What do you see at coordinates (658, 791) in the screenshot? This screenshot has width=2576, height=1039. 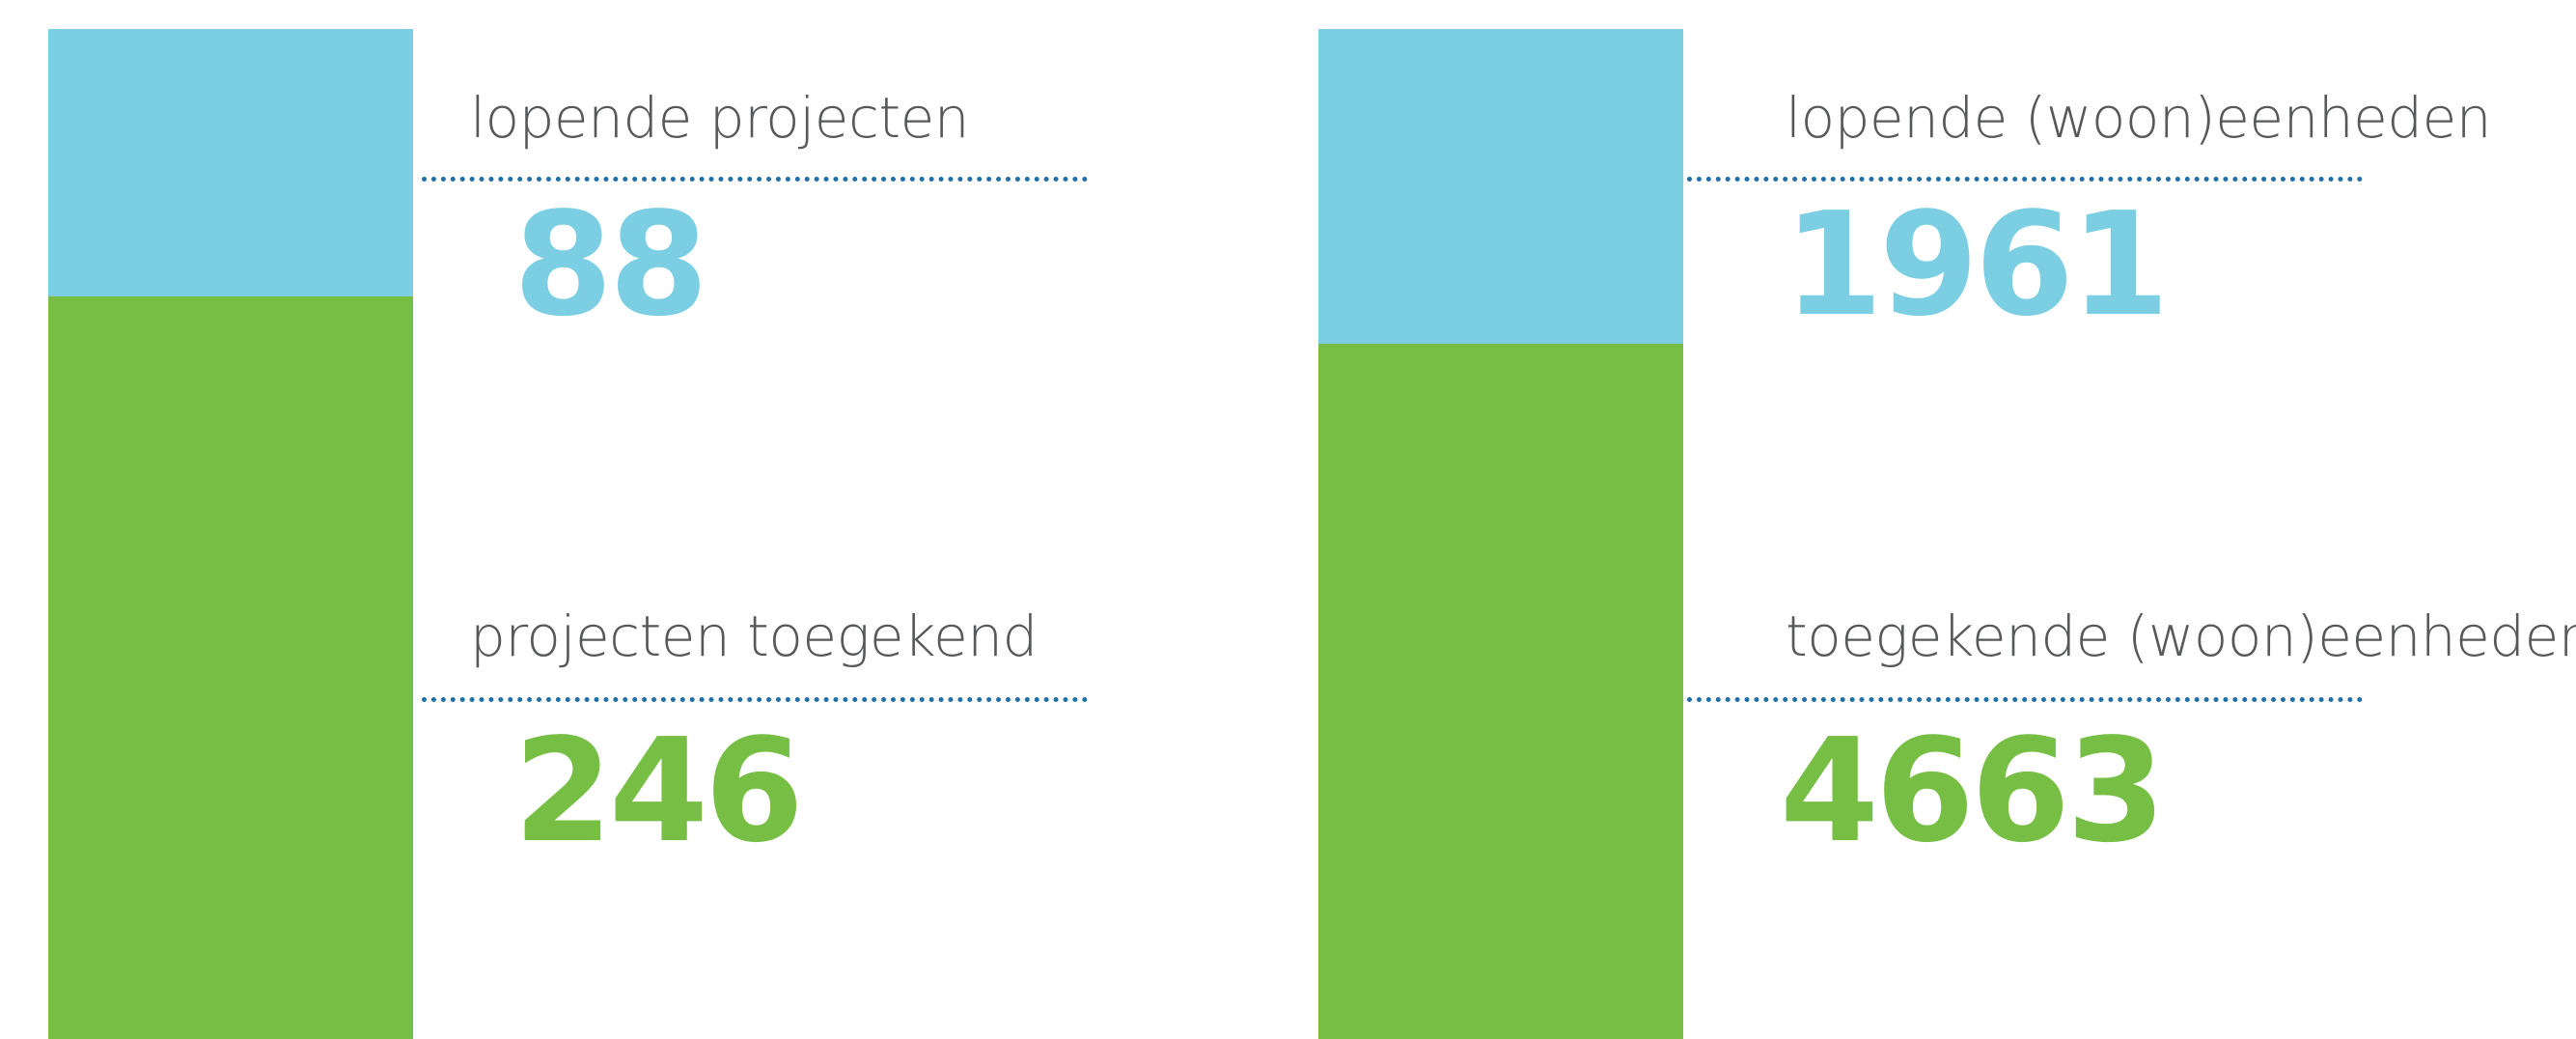 I see `granted-projects-value: 246` at bounding box center [658, 791].